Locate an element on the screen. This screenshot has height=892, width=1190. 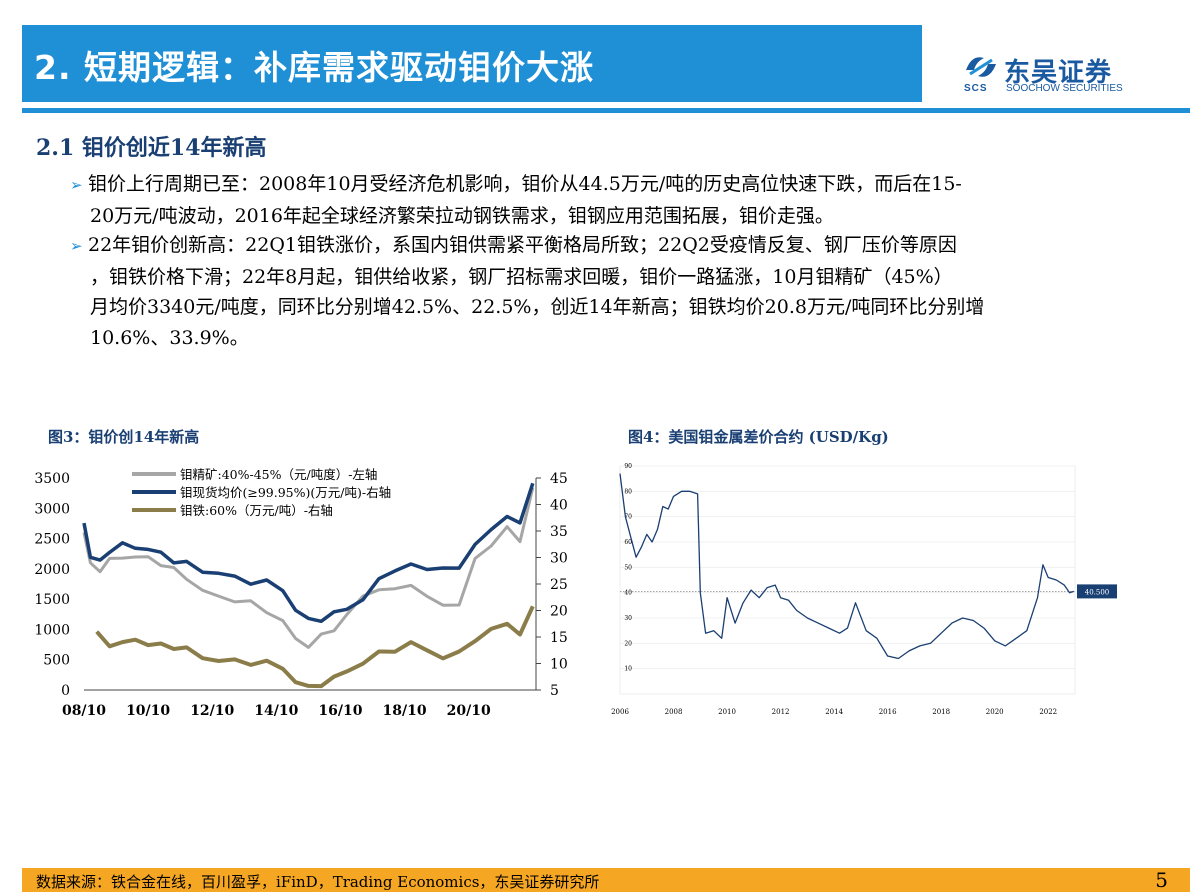
right-axis-tick-label: 40 is located at coordinates (559, 506).